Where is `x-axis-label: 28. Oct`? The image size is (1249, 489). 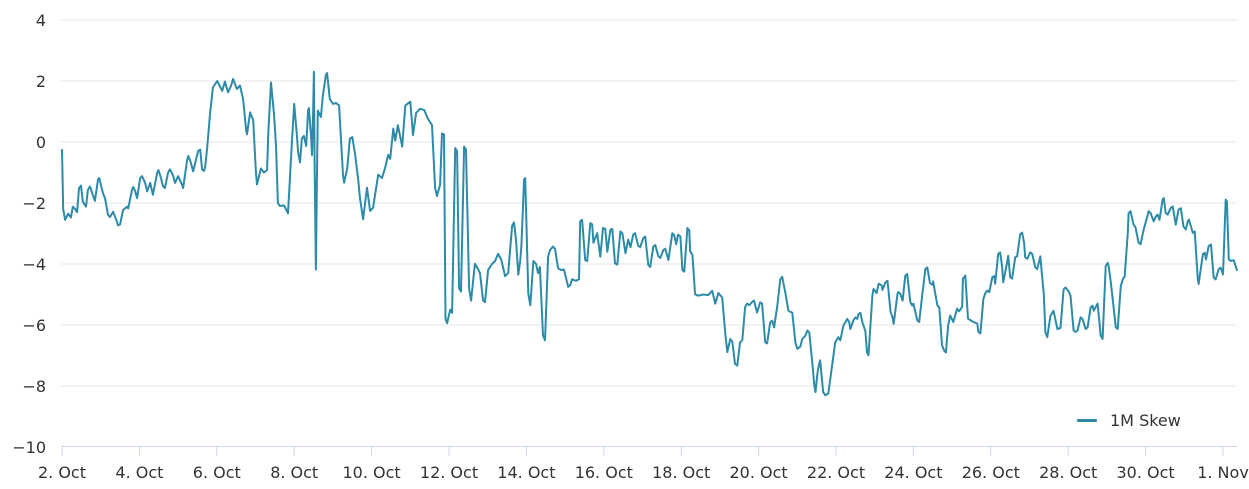
x-axis-label: 28. Oct is located at coordinates (1068, 472).